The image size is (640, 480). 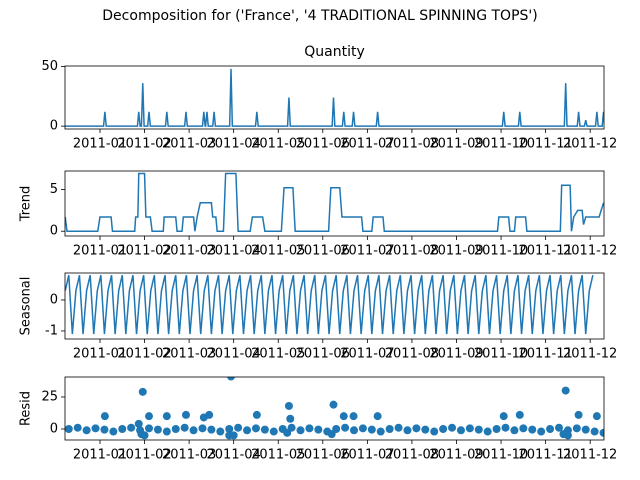 I want to click on y-tick-label: 0, so click(x=54, y=126).